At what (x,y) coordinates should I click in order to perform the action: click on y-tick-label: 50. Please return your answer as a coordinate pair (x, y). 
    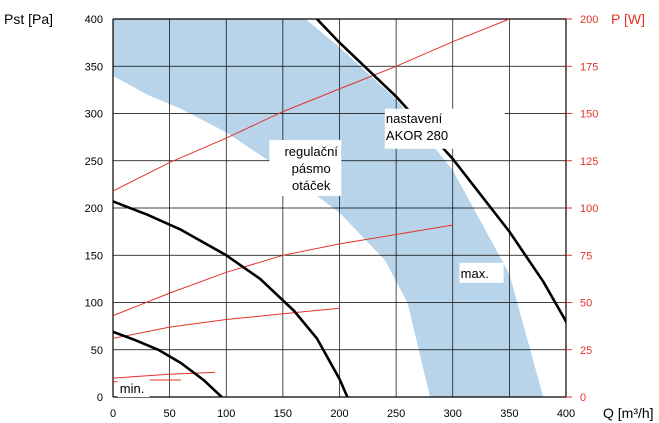
    Looking at the image, I should click on (97, 351).